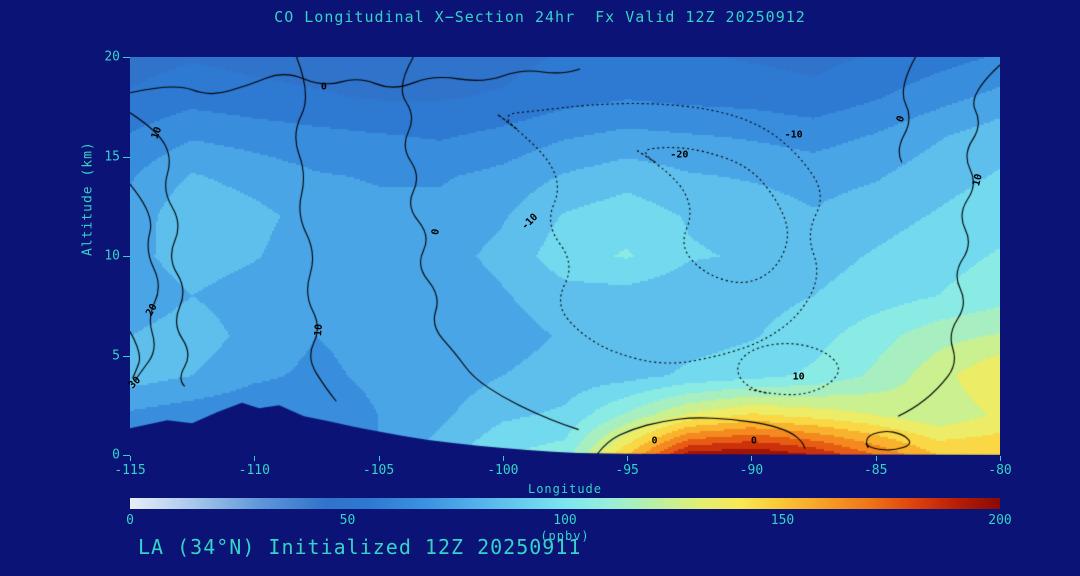 The height and width of the screenshot is (576, 1080). Describe the element at coordinates (503, 470) in the screenshot. I see `x-tick-label: -100` at that location.